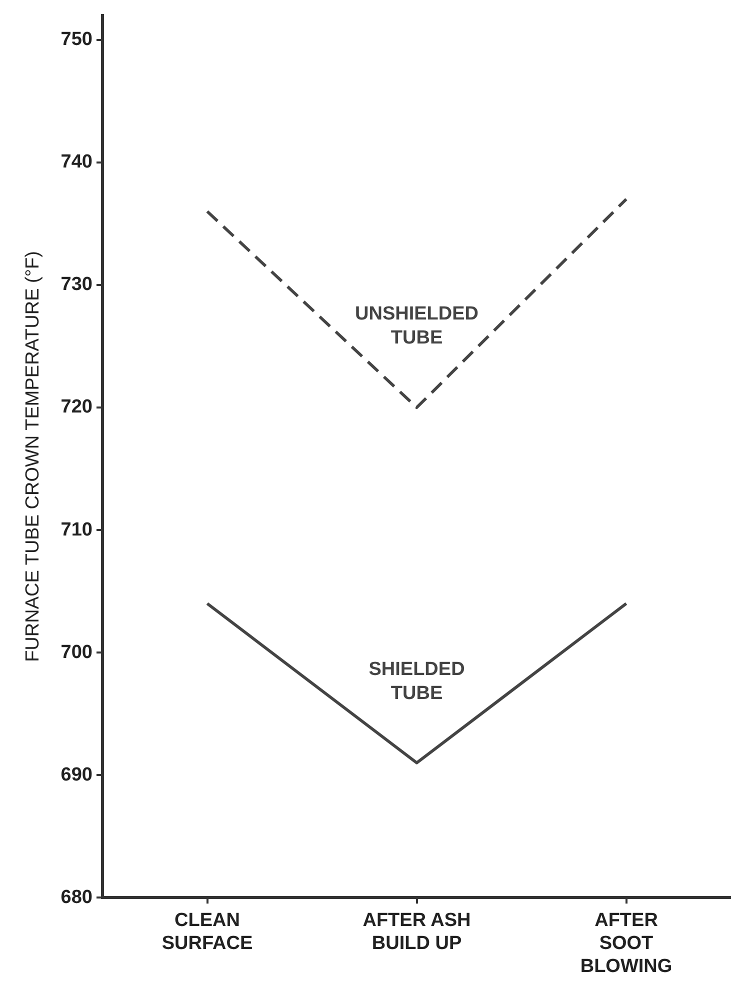 This screenshot has height=994, width=731. I want to click on x-tick-label: AFTER ASH BUILD UP, so click(416, 932).